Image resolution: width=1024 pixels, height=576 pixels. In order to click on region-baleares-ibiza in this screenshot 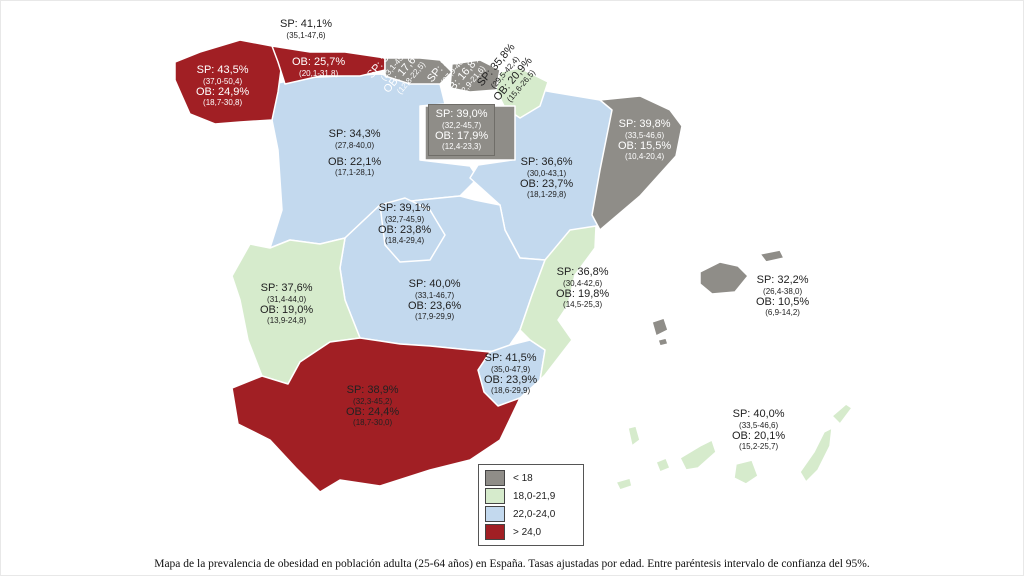, I will do `click(660, 327)`.